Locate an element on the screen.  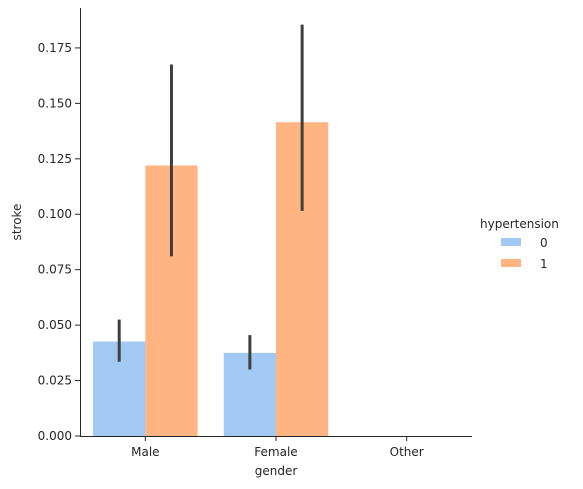
x-axis-label: gender is located at coordinates (276, 471).